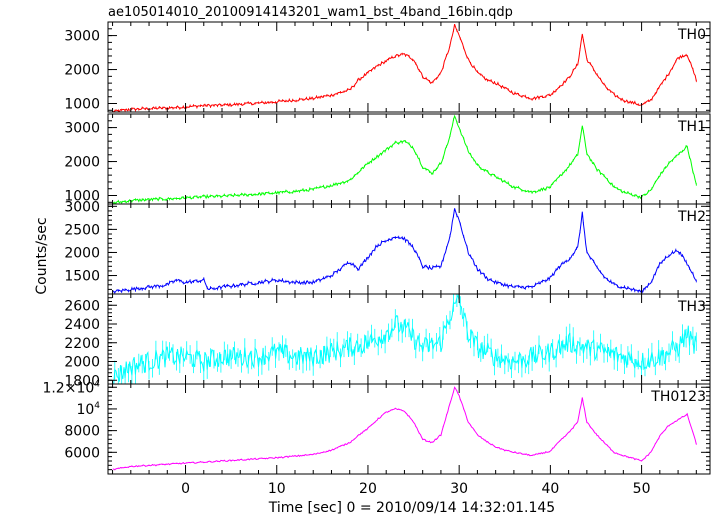 The height and width of the screenshot is (520, 717). Describe the element at coordinates (691, 127) in the screenshot. I see `panel-label-th1: TH1` at that location.